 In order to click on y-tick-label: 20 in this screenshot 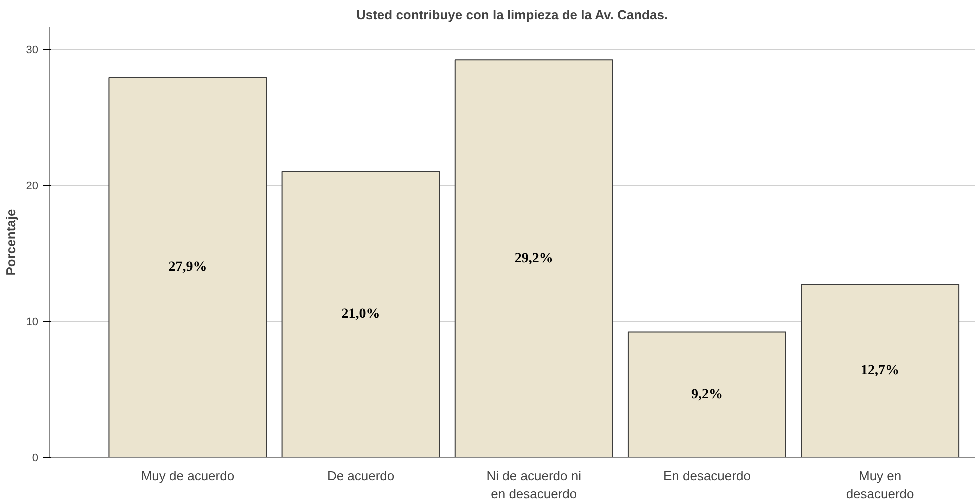, I will do `click(32, 186)`.